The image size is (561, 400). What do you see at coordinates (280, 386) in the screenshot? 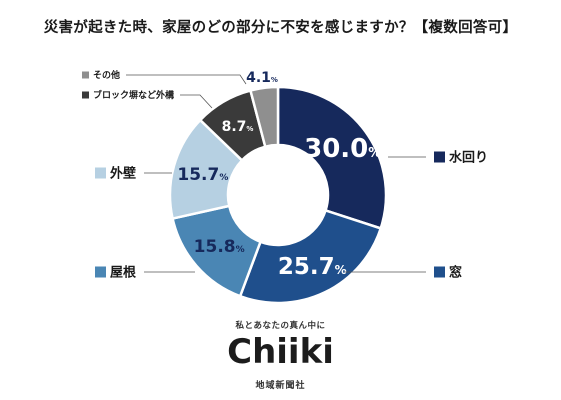
I see `company-name: 地域新聞社` at bounding box center [280, 386].